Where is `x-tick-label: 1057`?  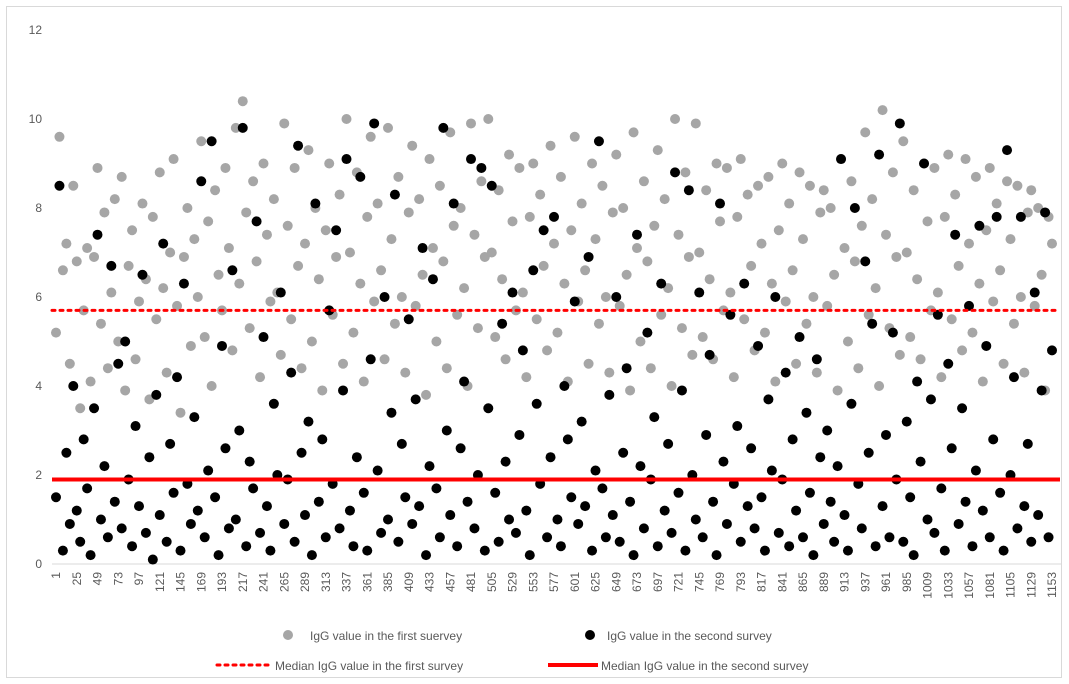
x-tick-label: 1057 is located at coordinates (969, 585).